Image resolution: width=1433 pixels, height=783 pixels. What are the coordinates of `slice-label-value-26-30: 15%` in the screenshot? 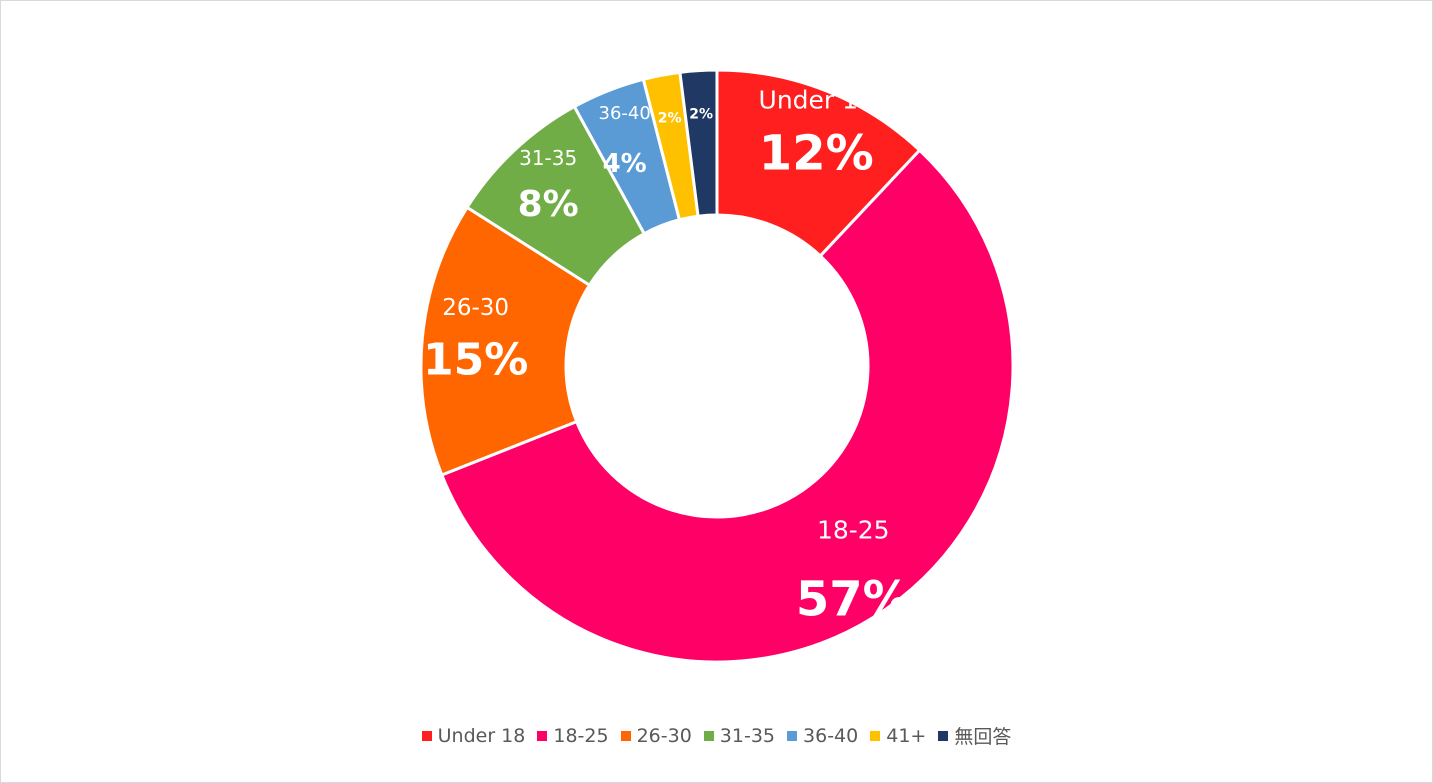 It's located at (475, 360).